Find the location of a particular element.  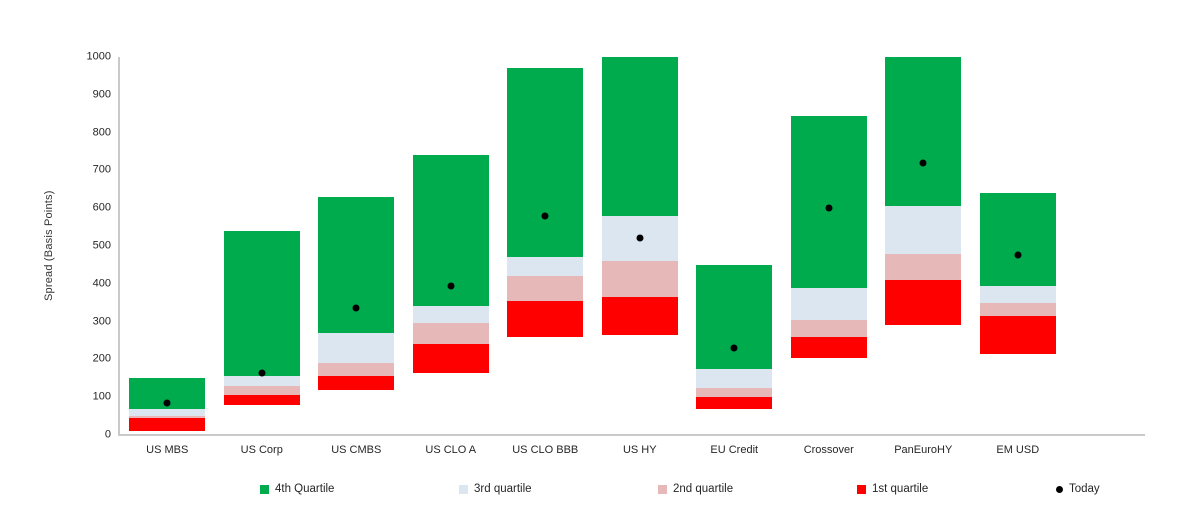

legend-item-2nd-quartile: 2nd quartile is located at coordinates (695, 489).